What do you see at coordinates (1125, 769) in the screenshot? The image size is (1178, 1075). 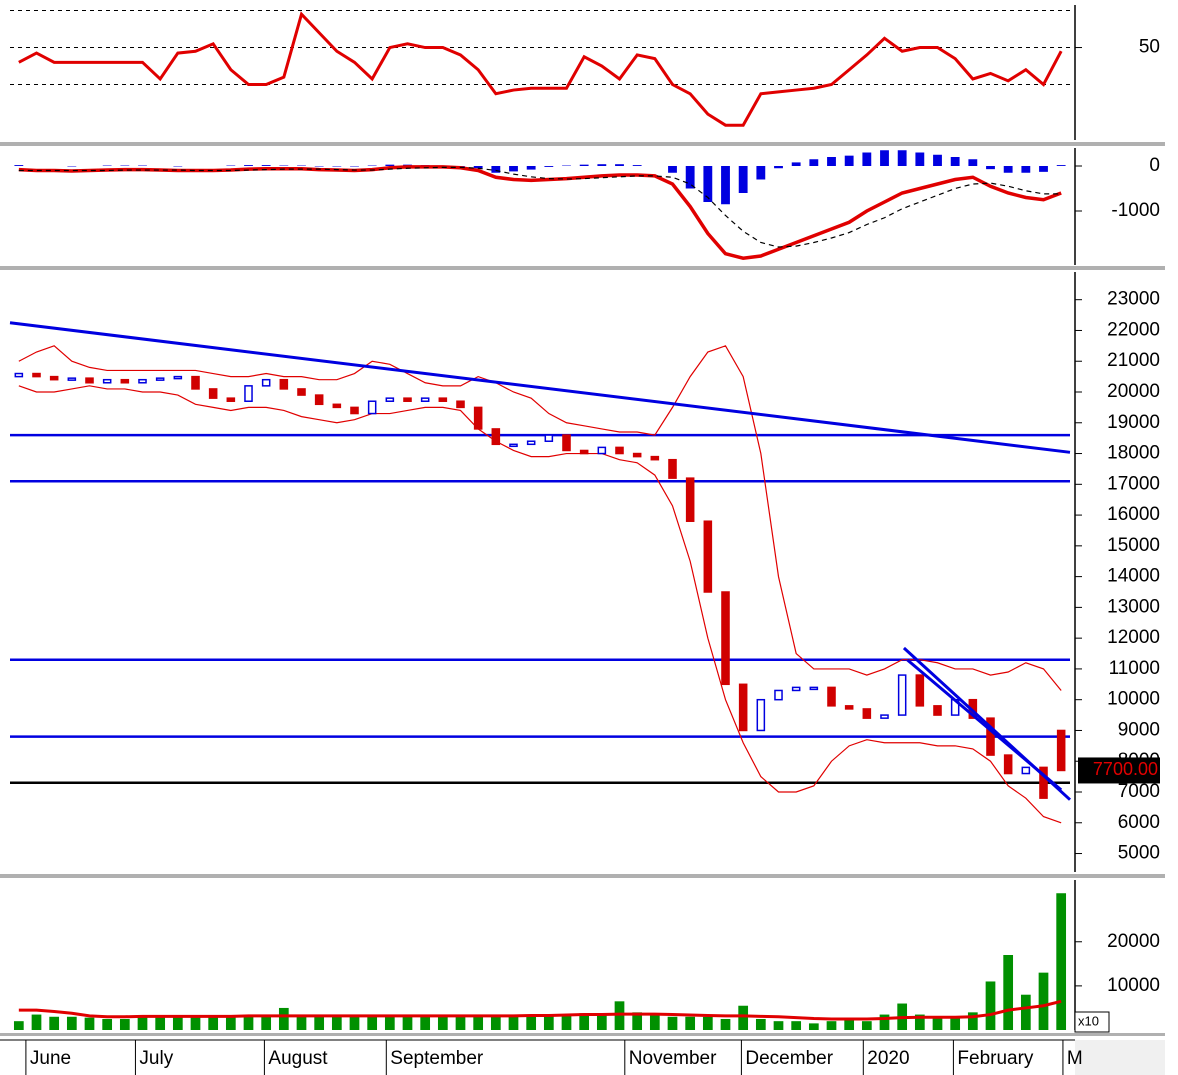 I see `last-price-label: 7700.00` at bounding box center [1125, 769].